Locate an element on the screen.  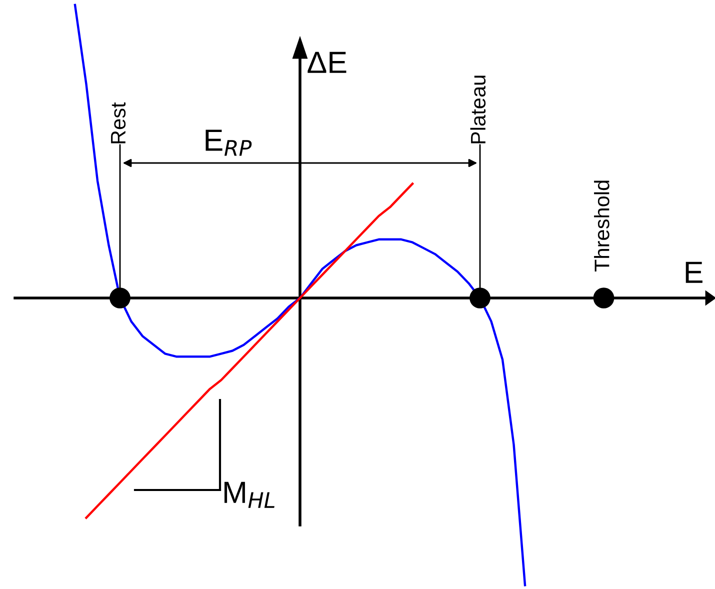
x-tick-label: Threshold is located at coordinates (602, 226).